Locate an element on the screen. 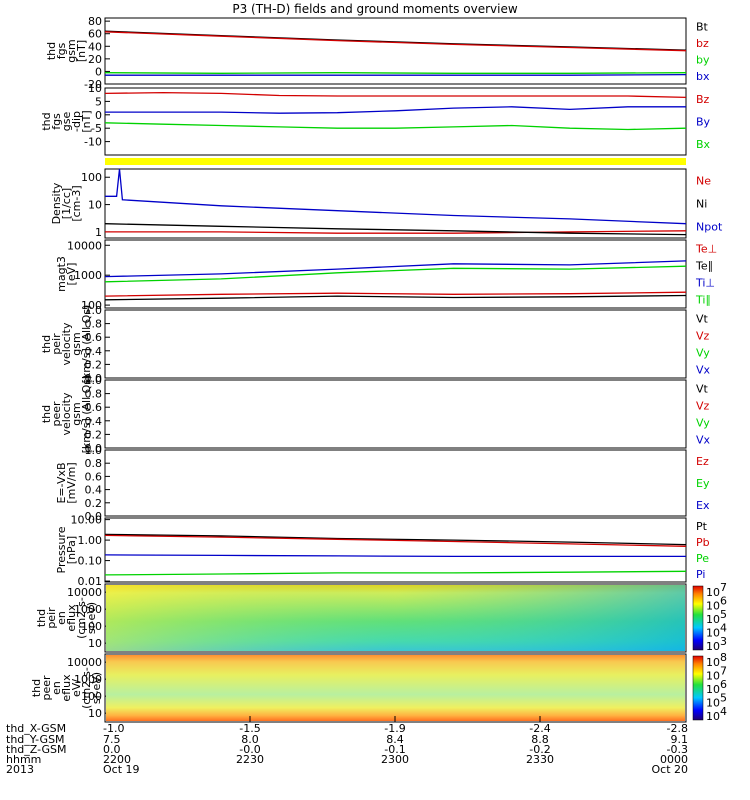  footer-value: -1.0 is located at coordinates (113, 728).